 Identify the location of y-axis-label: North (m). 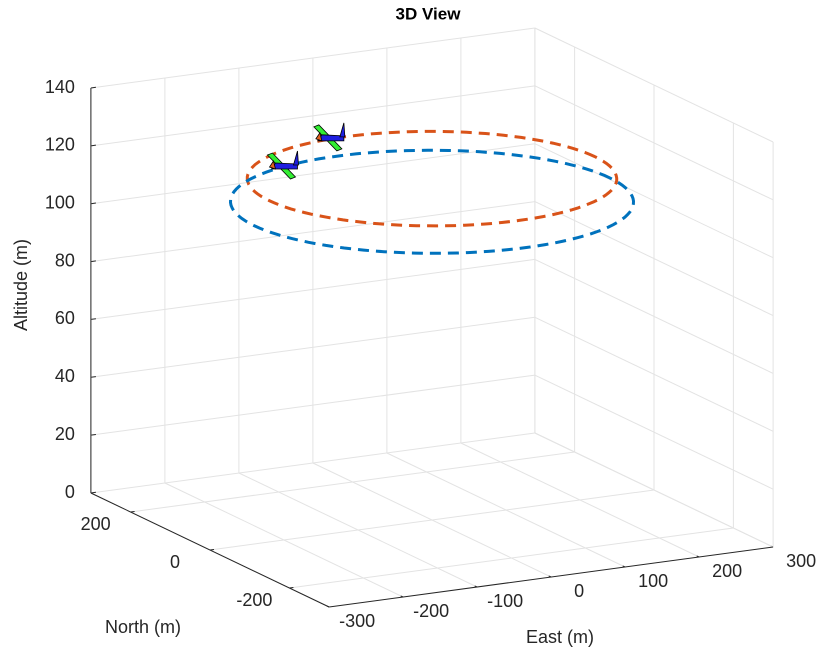
(143, 627).